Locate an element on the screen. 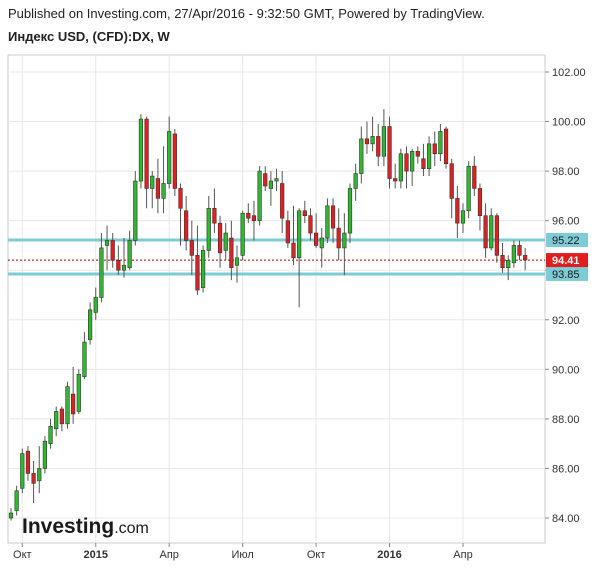 The image size is (597, 567). x-tick-label: Окт is located at coordinates (316, 555).